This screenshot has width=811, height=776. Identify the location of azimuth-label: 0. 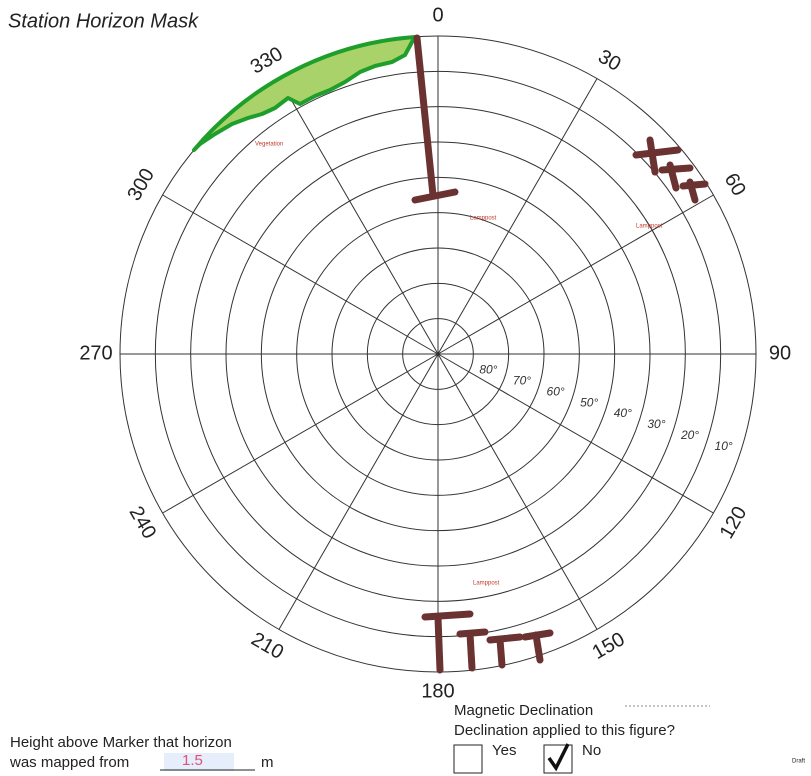
(437, 15).